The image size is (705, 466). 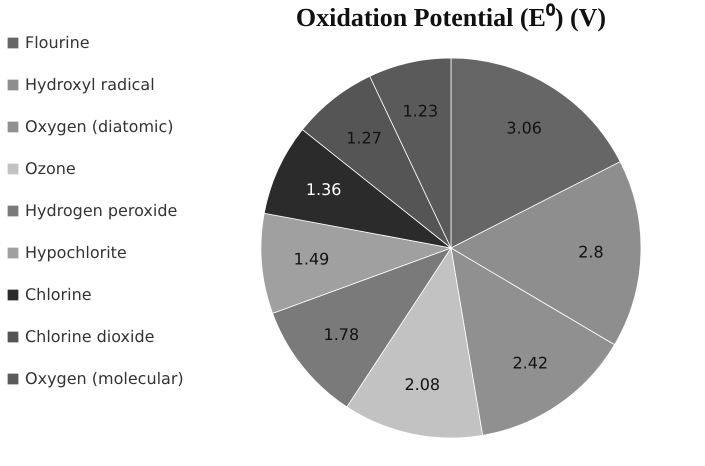 What do you see at coordinates (420, 110) in the screenshot?
I see `data-label: 1.23` at bounding box center [420, 110].